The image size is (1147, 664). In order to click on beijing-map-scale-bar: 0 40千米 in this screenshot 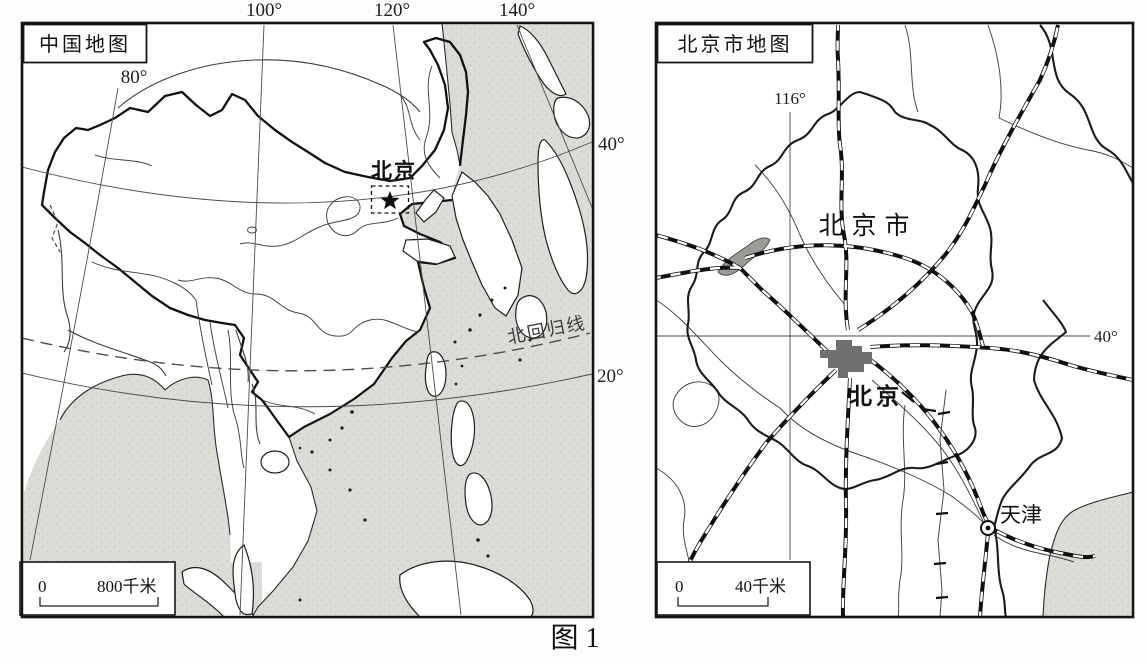, I will do `click(733, 588)`.